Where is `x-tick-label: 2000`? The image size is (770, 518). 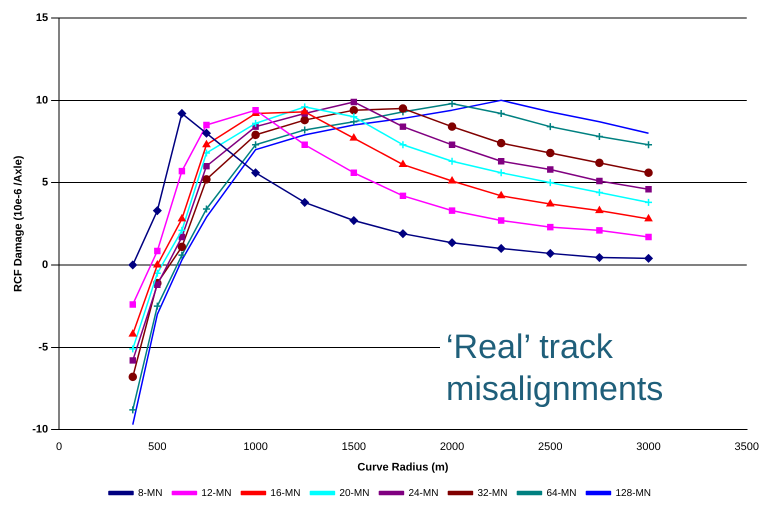 x-tick-label: 2000 is located at coordinates (452, 447).